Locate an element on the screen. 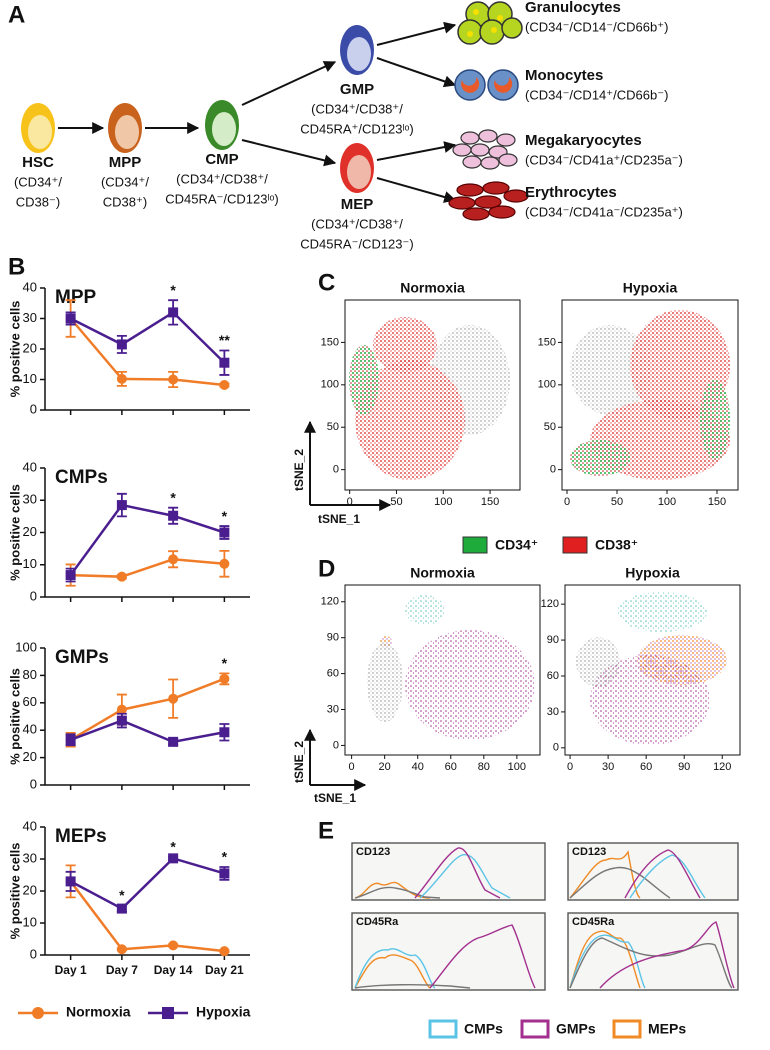 Image resolution: width=770 pixels, height=1050 pixels. node-label: HSC is located at coordinates (38, 162).